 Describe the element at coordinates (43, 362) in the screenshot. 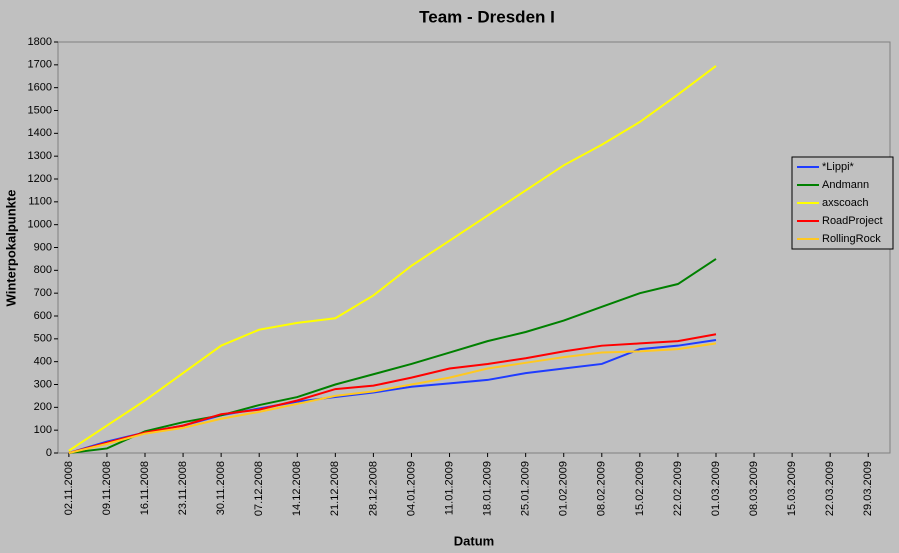

I see `y-tick-label: 400` at that location.